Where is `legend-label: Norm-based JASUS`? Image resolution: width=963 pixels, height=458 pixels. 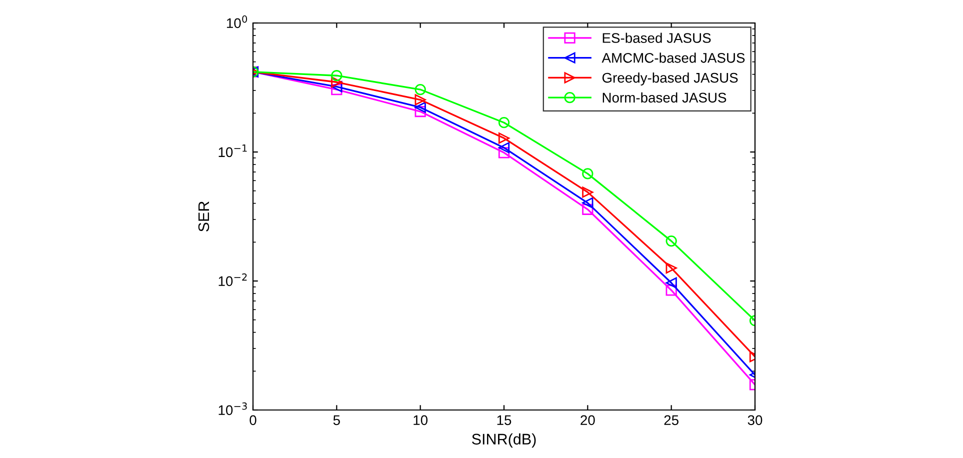 legend-label: Norm-based JASUS is located at coordinates (664, 97).